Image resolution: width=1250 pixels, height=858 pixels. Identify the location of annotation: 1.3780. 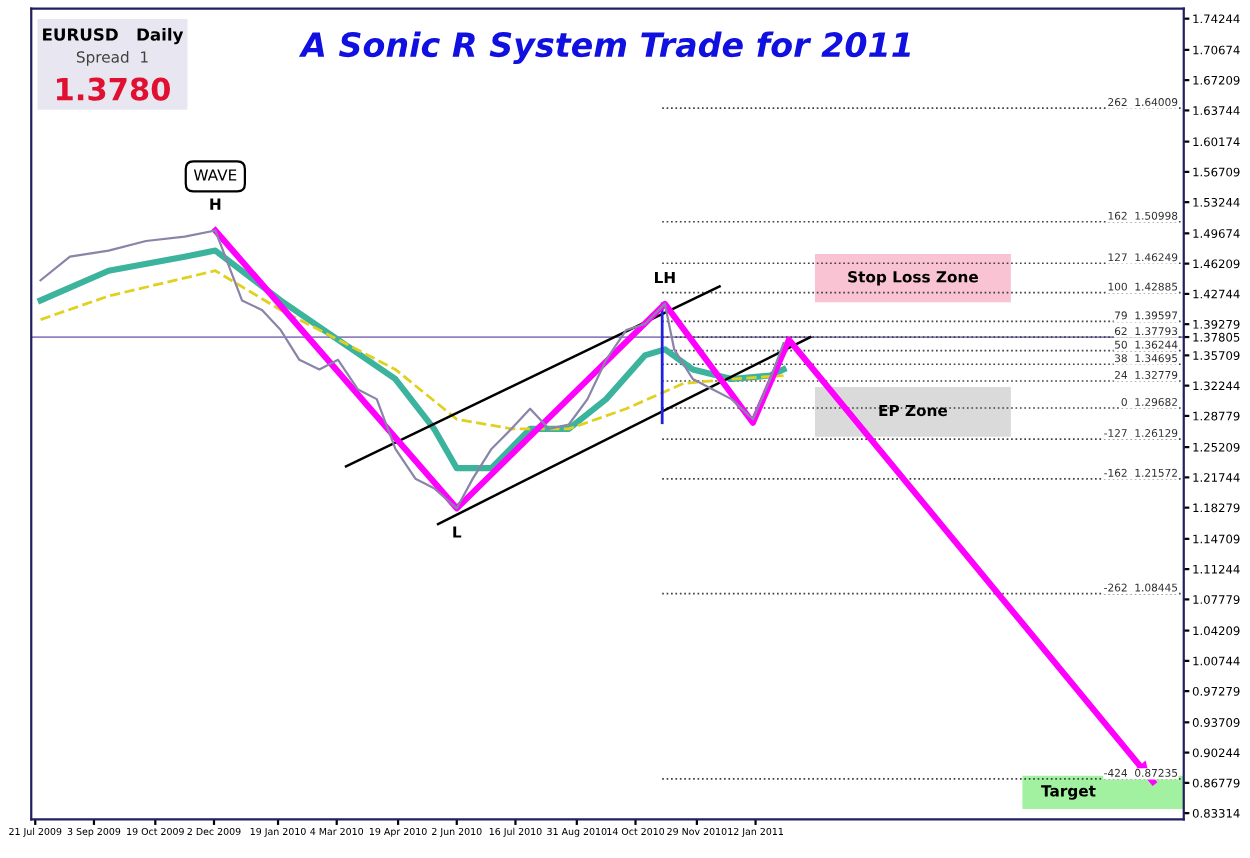
(113, 89).